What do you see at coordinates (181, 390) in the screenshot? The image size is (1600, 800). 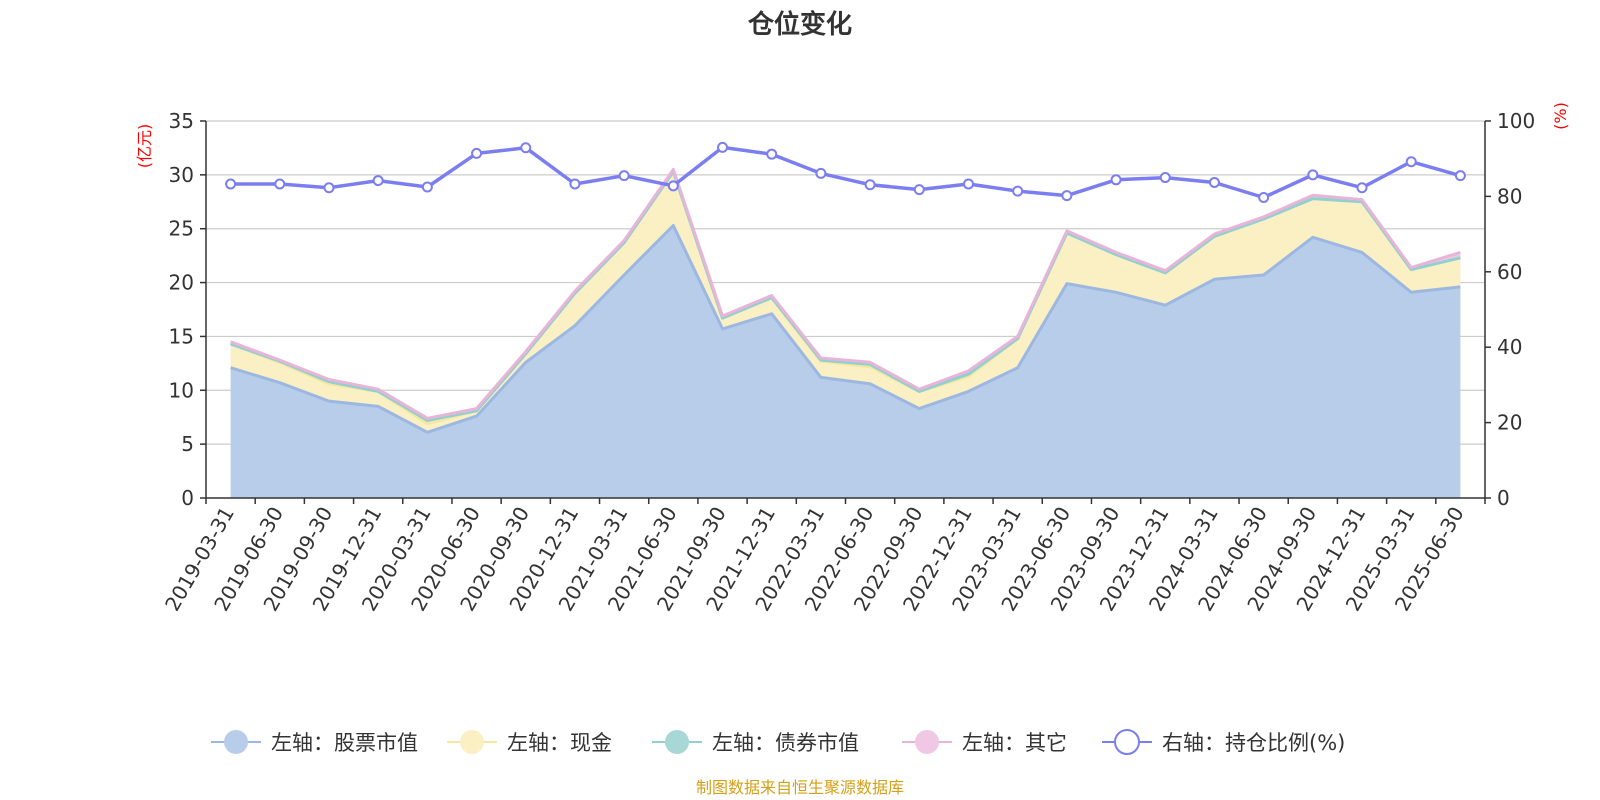 I see `left-tick-label: 10` at bounding box center [181, 390].